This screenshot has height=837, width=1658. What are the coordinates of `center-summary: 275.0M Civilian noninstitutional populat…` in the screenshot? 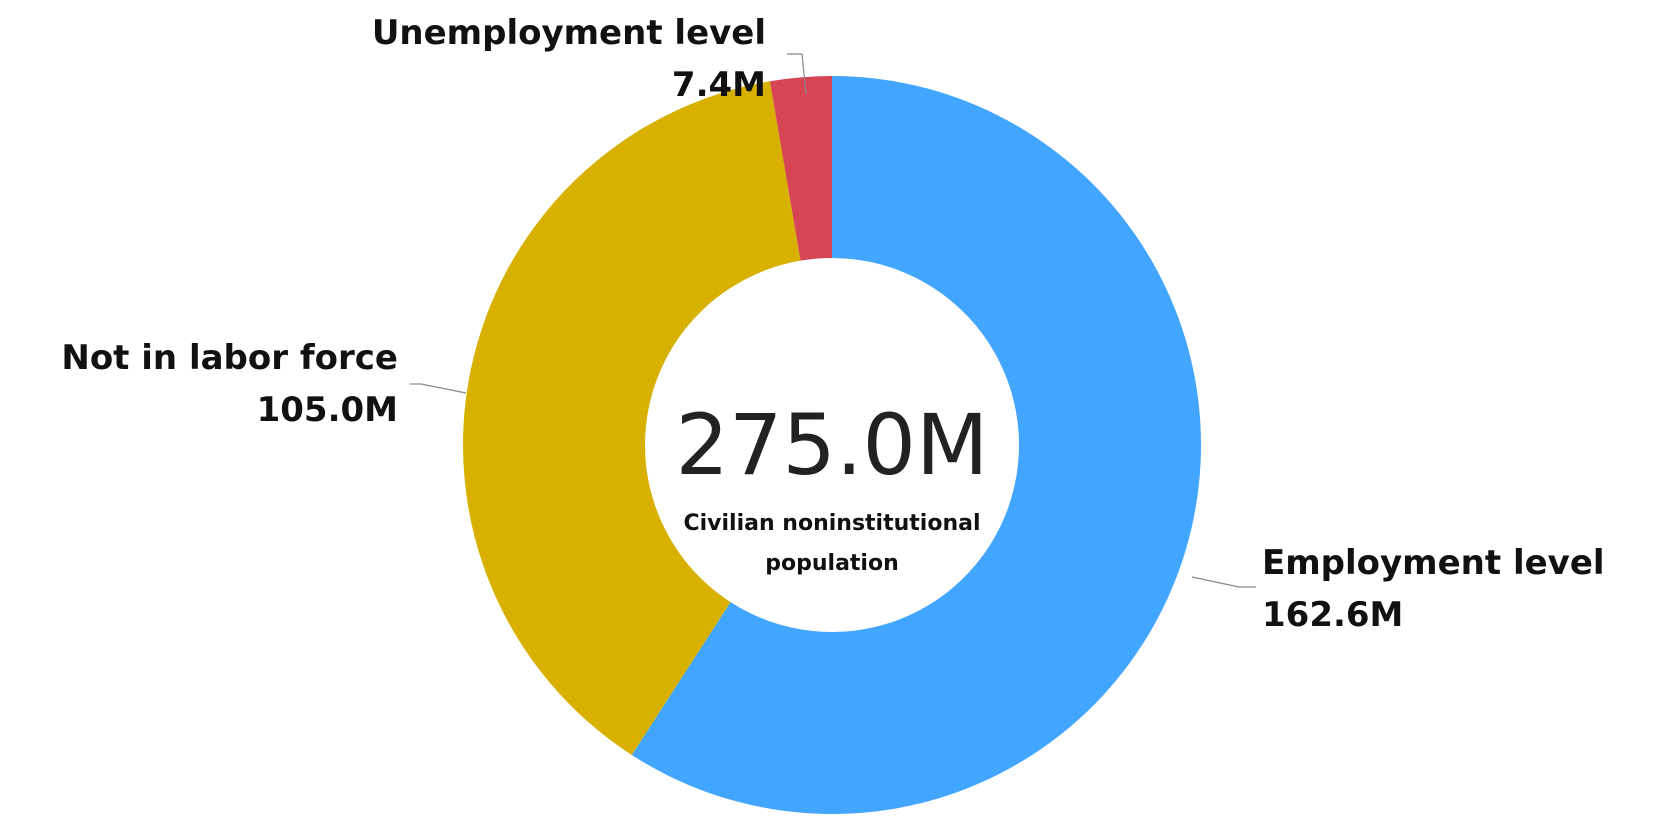 It's located at (832, 486).